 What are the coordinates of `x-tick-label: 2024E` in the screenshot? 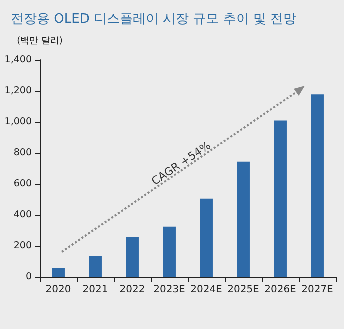 It's located at (206, 290).